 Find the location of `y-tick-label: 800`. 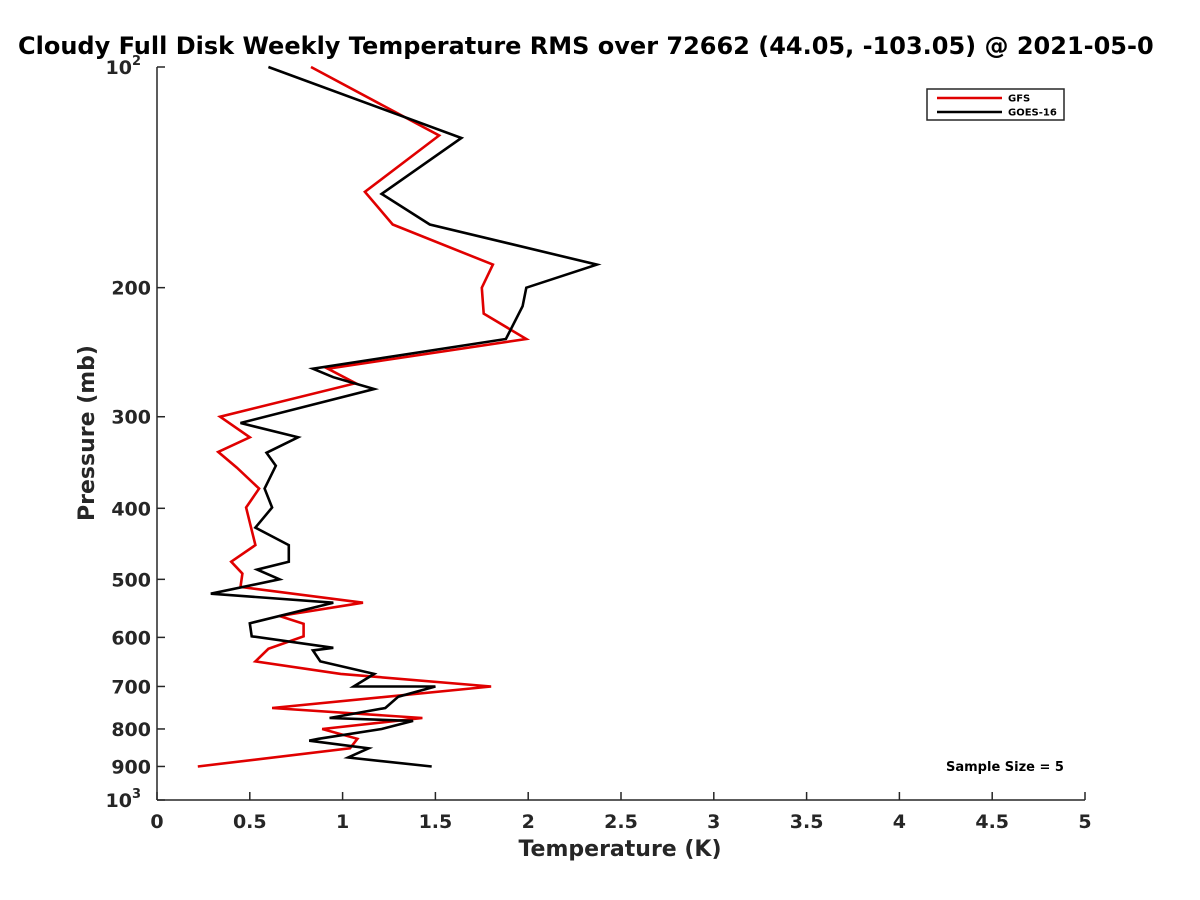

y-tick-label: 800 is located at coordinates (131, 730).